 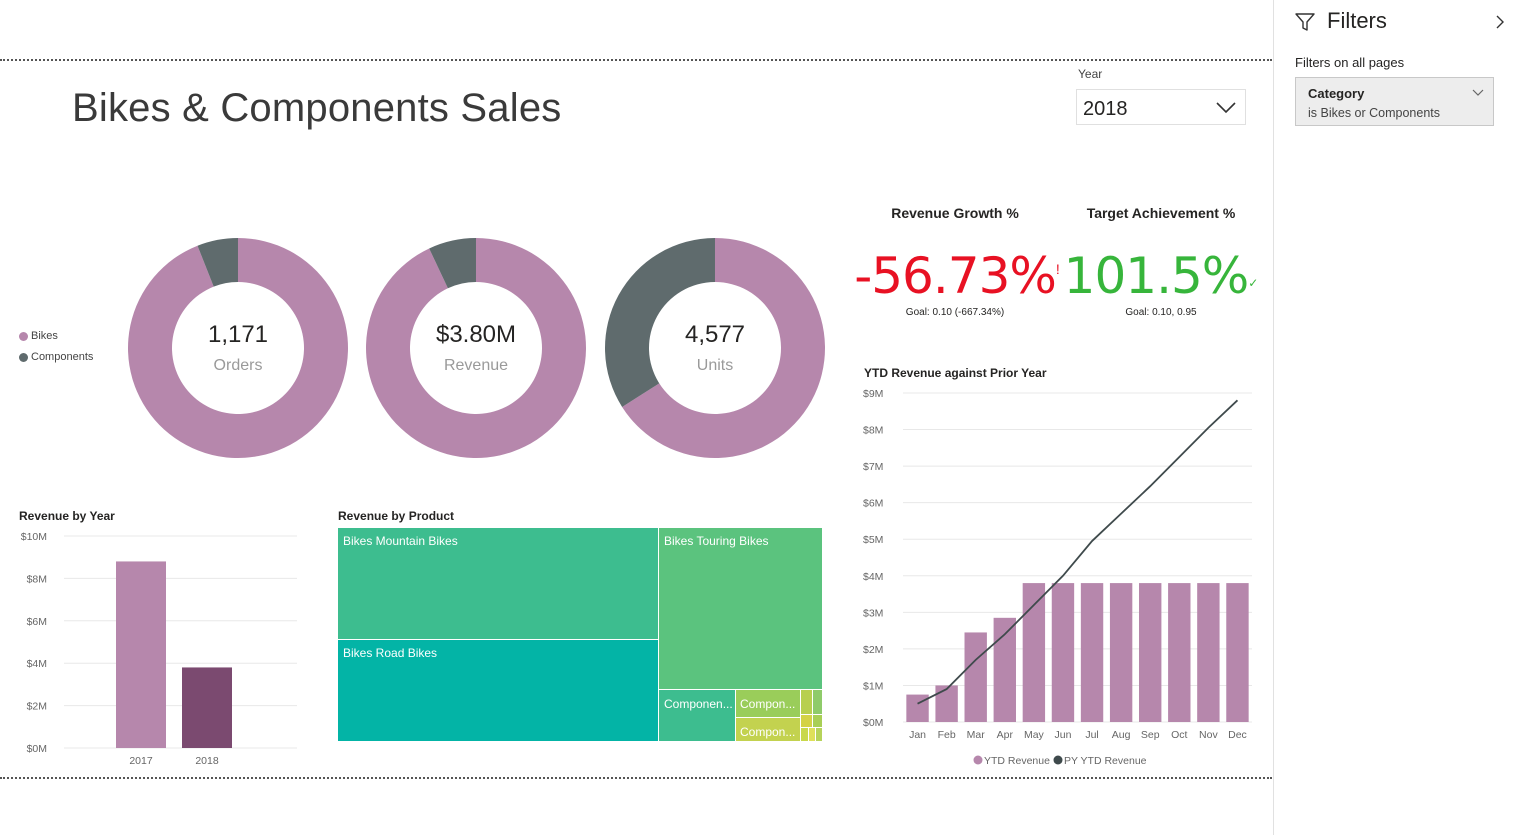 What do you see at coordinates (37, 622) in the screenshot?
I see `y-tick-label: $6M` at bounding box center [37, 622].